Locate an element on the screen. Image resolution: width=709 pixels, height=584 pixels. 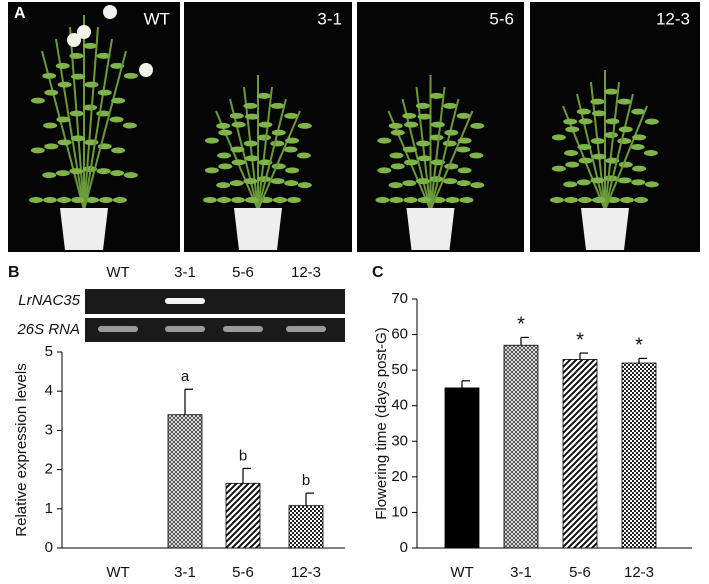
y-axis-title: Relative expression levels is located at coordinates (21, 449).